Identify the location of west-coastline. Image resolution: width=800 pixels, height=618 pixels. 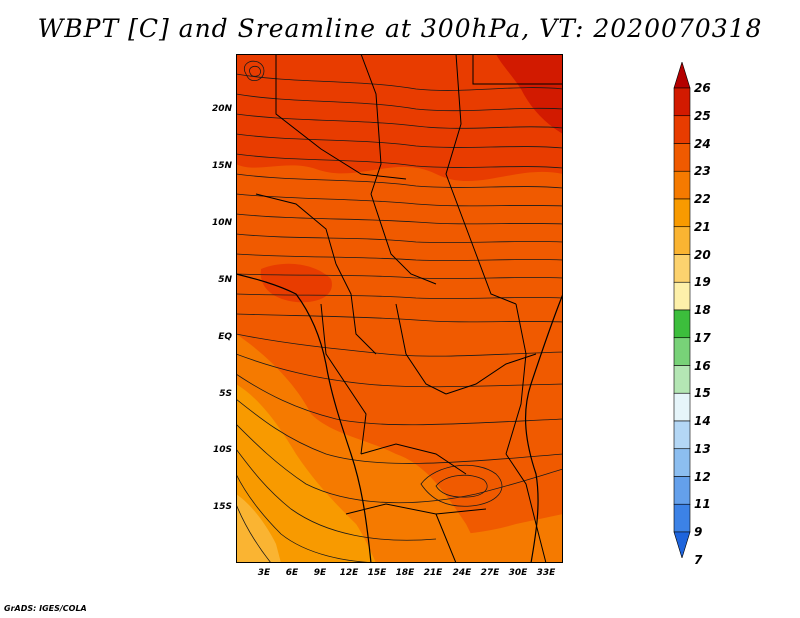
(304, 418).